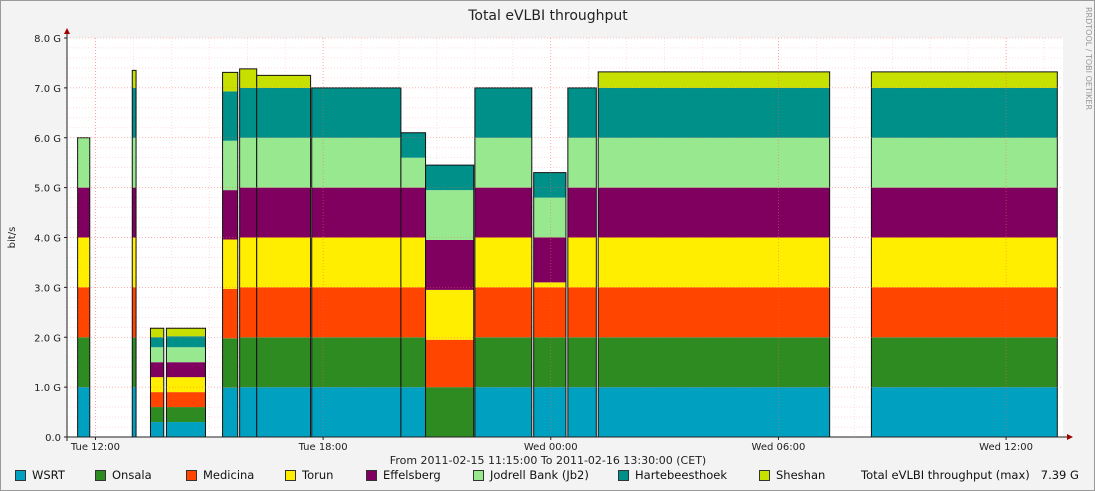  Describe the element at coordinates (47, 39) in the screenshot. I see `y-tick-label: 8.0 G` at that location.